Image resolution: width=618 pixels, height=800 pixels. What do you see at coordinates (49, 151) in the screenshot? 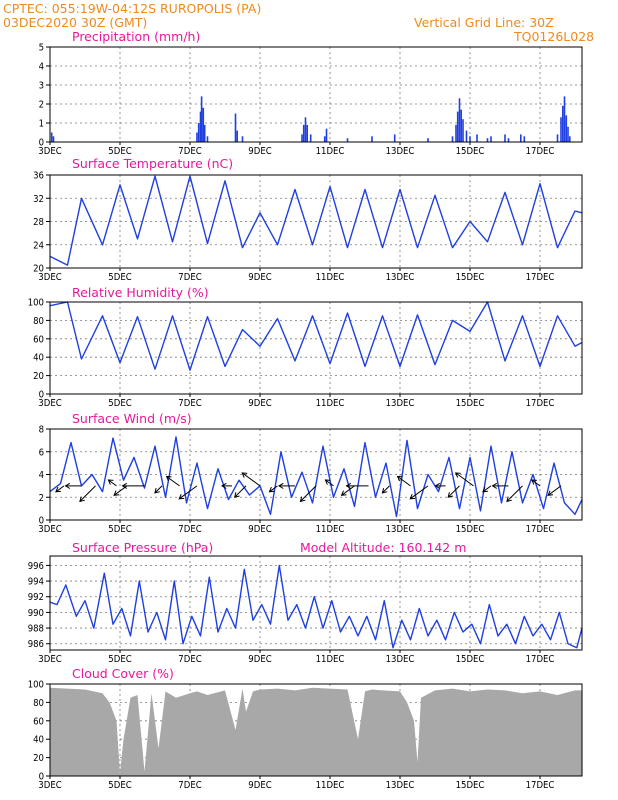
I see `precip-xtick-label: 3DEC` at bounding box center [49, 151].